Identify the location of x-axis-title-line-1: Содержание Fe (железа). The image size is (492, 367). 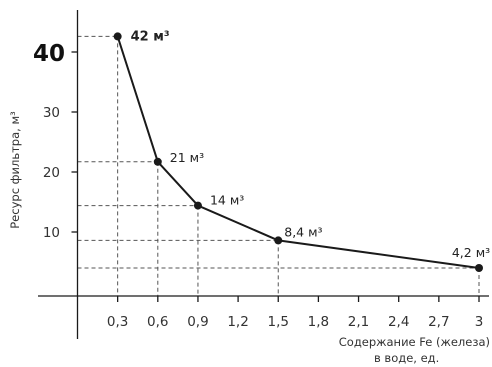
(414, 342).